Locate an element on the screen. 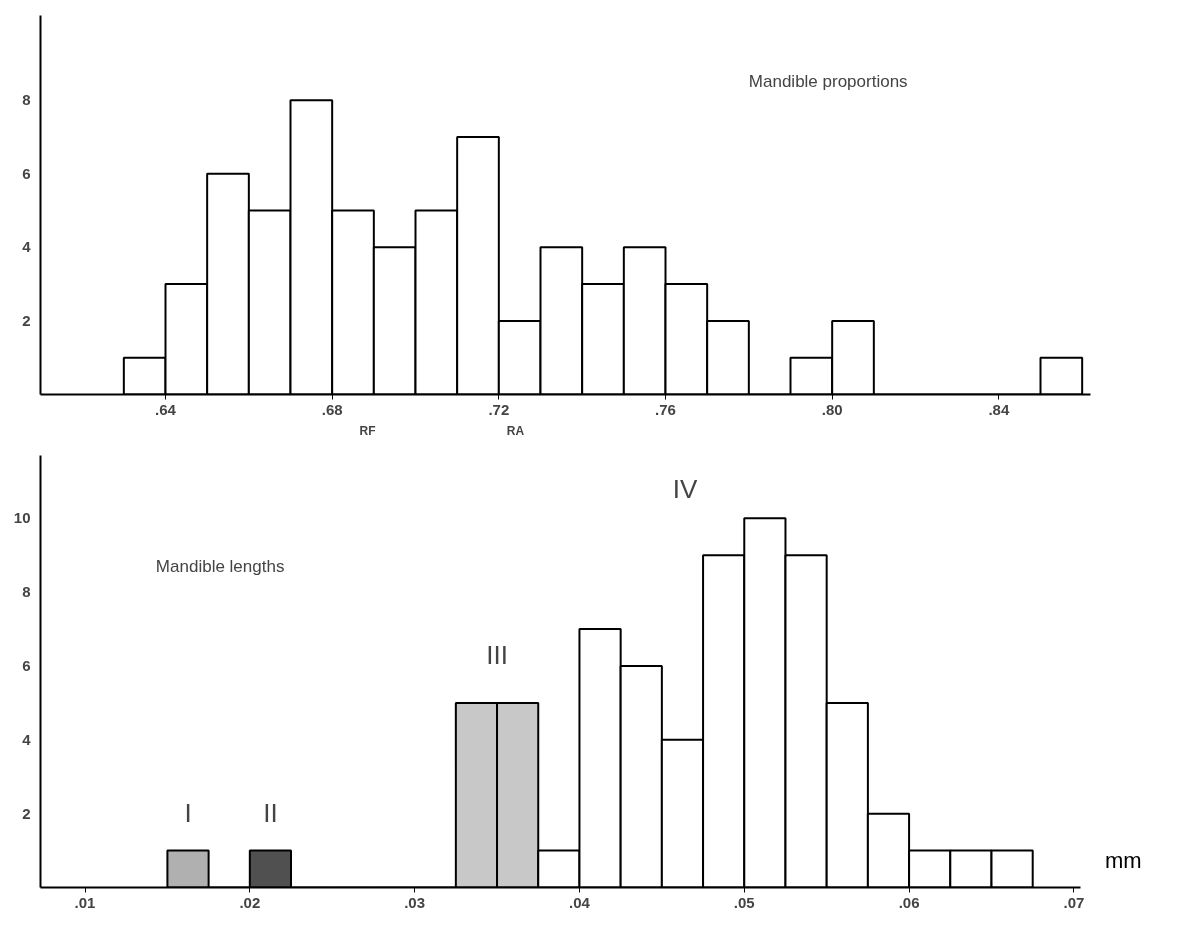 This screenshot has width=1186, height=933. x-tick-label: .76 is located at coordinates (665, 409).